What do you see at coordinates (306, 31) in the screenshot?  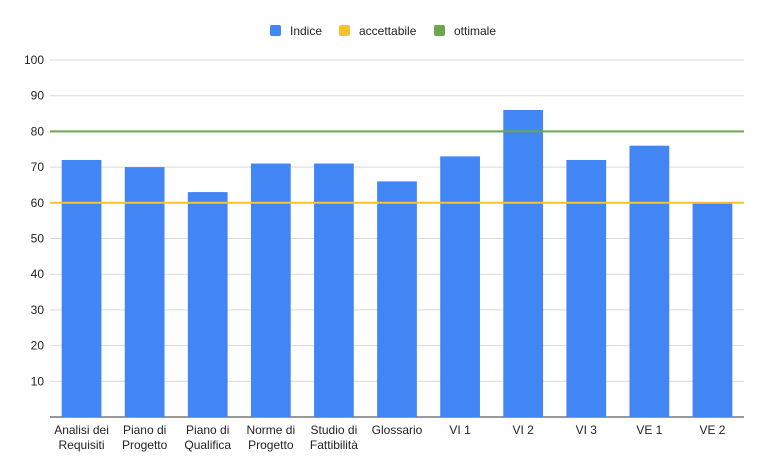 I see `legend-label: Indice` at bounding box center [306, 31].